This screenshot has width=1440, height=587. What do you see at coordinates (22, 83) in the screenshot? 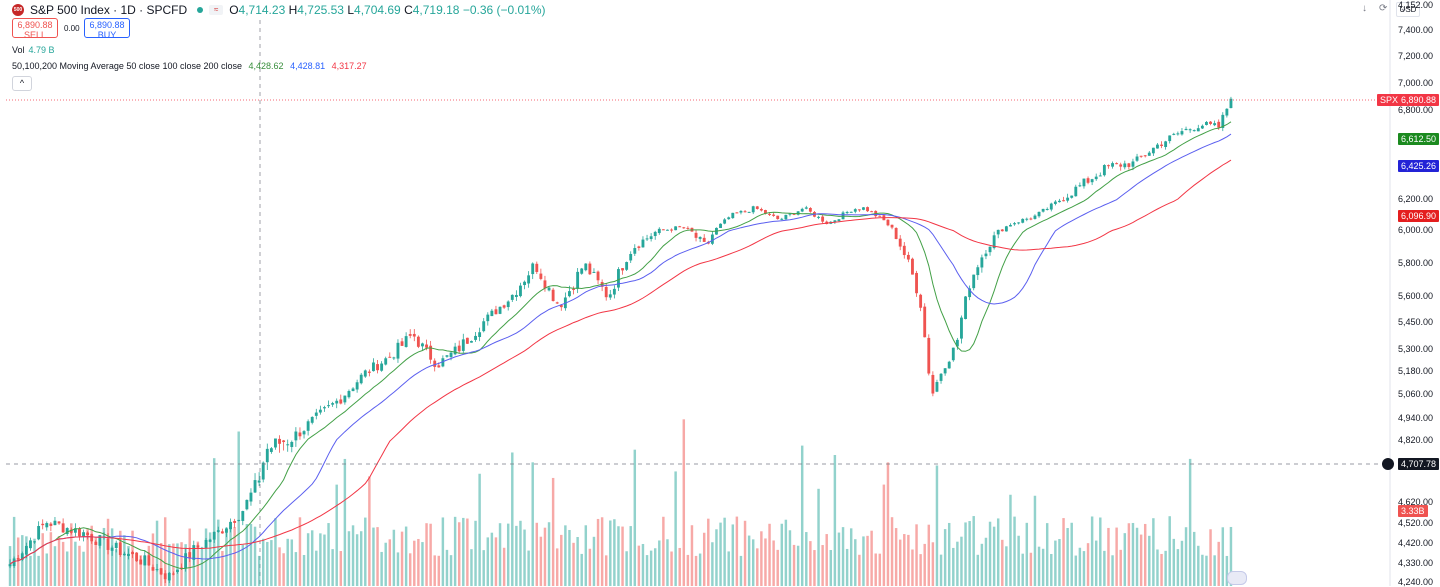
I see `collapse-legend-button: ^` at bounding box center [22, 83].